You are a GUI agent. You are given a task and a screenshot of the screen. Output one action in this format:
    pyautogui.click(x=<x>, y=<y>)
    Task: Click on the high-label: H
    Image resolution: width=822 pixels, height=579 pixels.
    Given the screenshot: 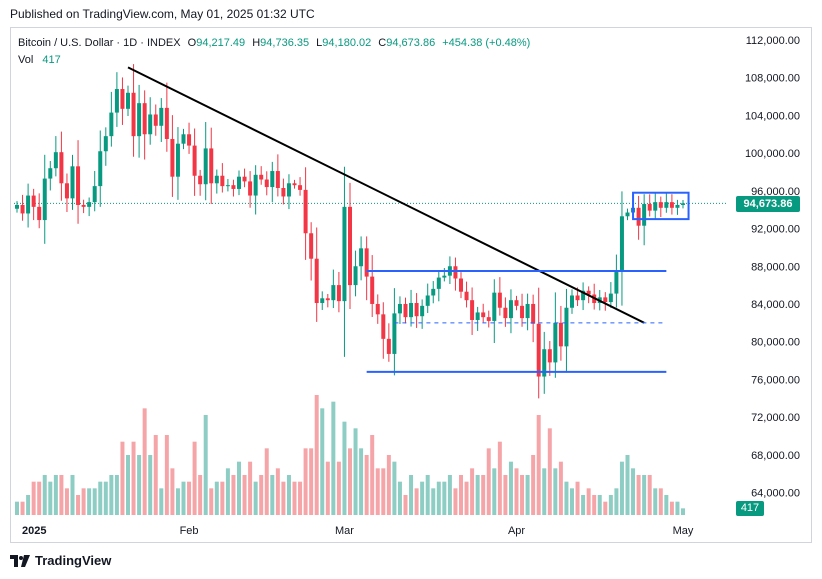 What is the action you would take?
    pyautogui.click(x=256, y=43)
    